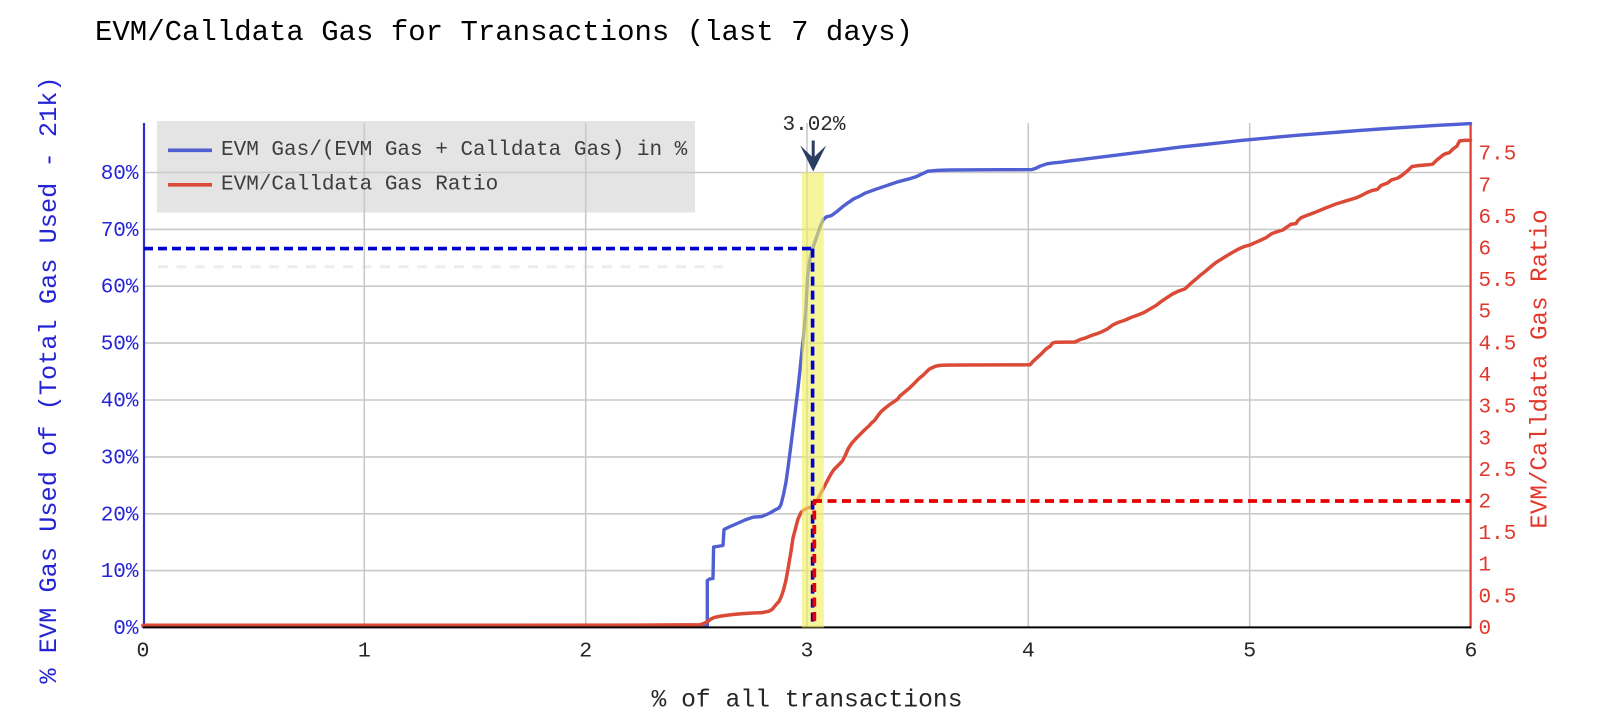  Describe the element at coordinates (813, 125) in the screenshot. I see `svg-text: 3.02%` at that location.